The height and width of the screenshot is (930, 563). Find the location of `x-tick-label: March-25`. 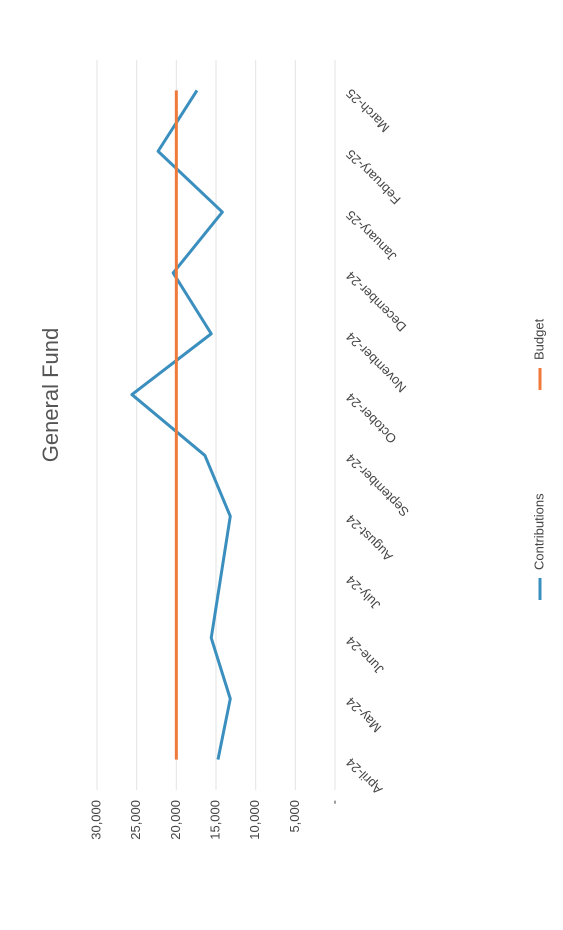

x-tick-label: March-25 is located at coordinates (367, 110).